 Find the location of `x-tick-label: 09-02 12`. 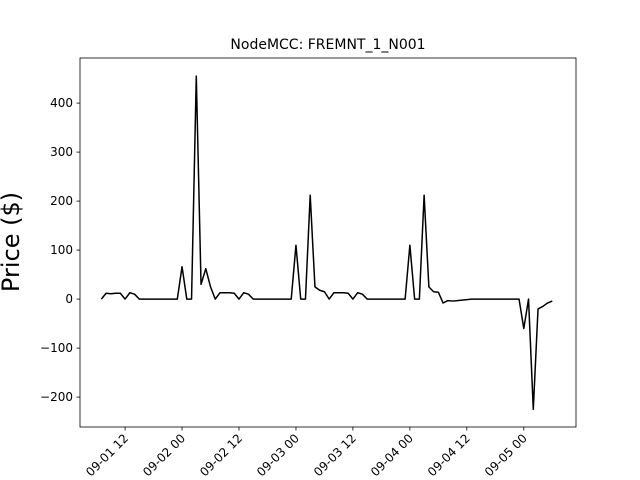

x-tick-label: 09-02 12 is located at coordinates (221, 455).